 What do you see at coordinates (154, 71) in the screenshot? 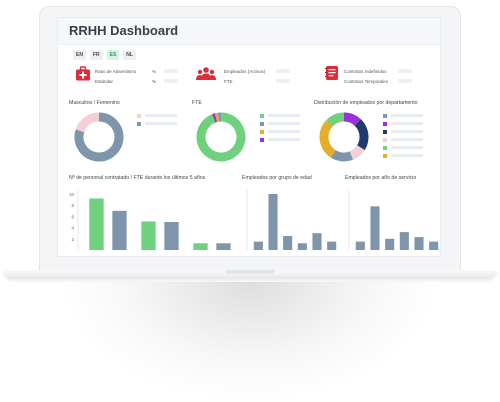
I see `kpi-absentismo-unit: %` at bounding box center [154, 71].